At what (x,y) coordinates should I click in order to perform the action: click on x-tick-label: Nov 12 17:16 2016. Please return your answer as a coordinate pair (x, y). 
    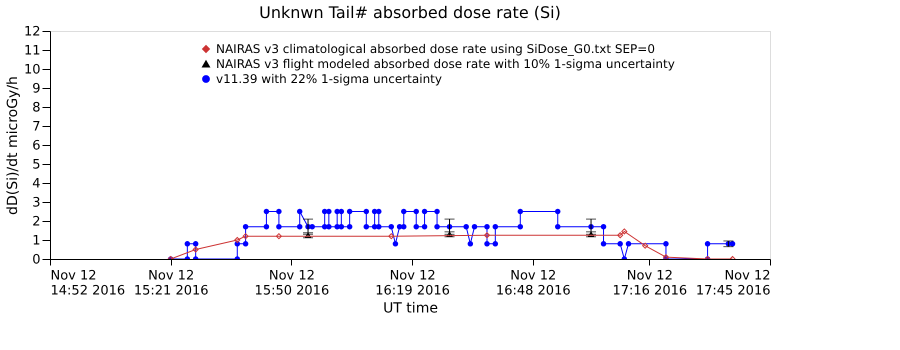
    Looking at the image, I should click on (650, 283).